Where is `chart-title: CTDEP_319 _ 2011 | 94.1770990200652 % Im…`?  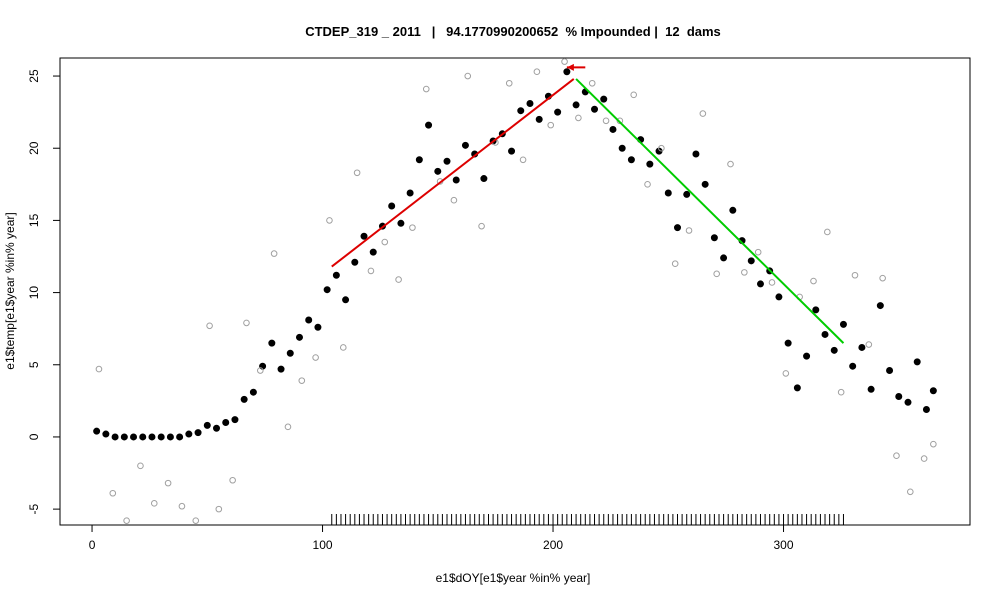
chart-title: CTDEP_319 _ 2011 | 94.1770990200652 % Im… is located at coordinates (513, 31).